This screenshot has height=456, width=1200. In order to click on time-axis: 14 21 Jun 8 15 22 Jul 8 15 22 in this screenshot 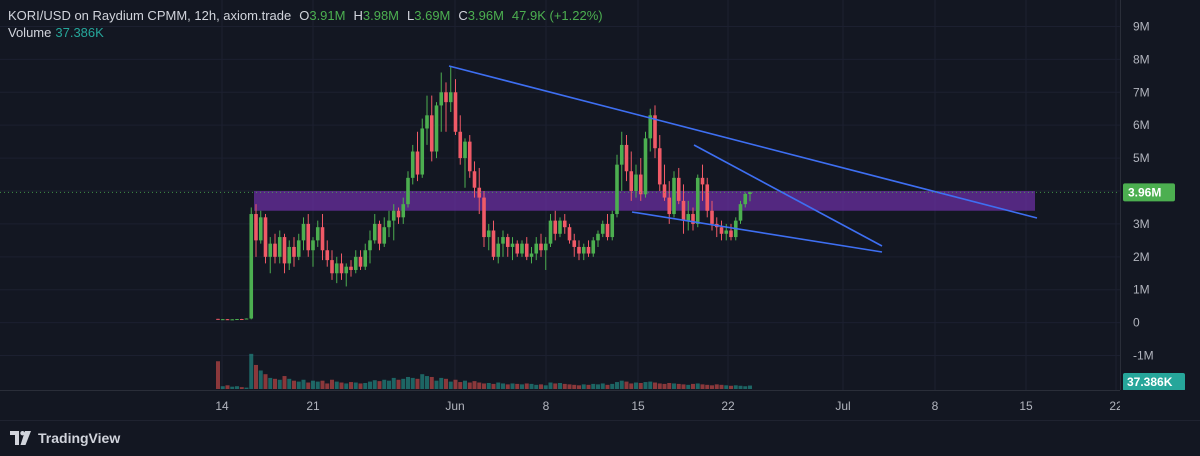, I will do `click(561, 405)`.